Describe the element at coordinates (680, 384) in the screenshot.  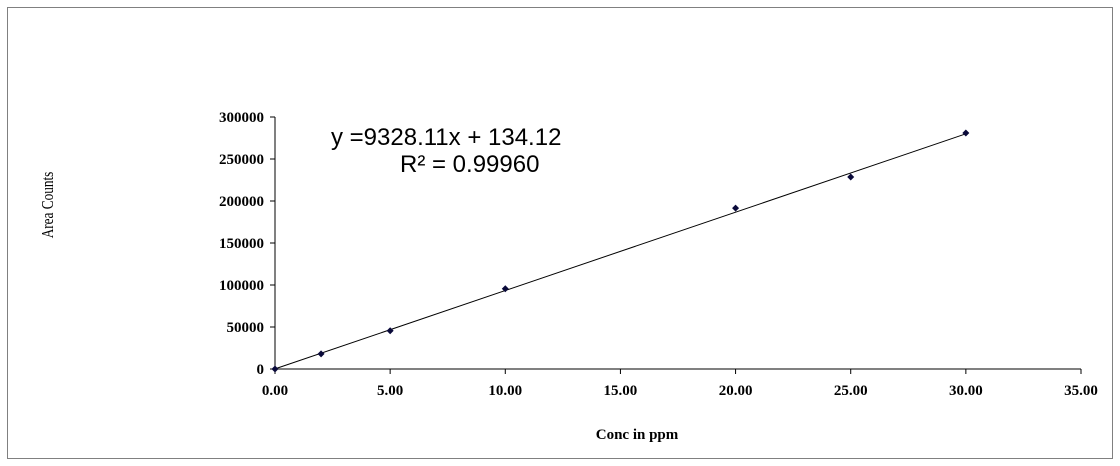
I see `x-axis-ticks: 0.00 5.00 10.00 15.00 20.00 25.00 30.00 35.00` at that location.